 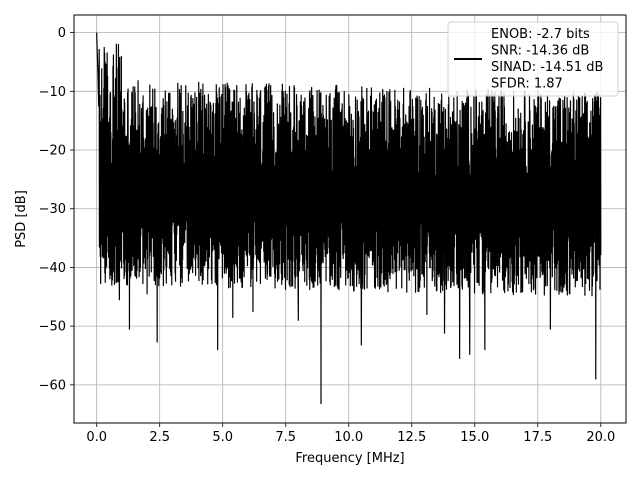 What do you see at coordinates (285, 437) in the screenshot?
I see `x-tick-label: 7.5` at bounding box center [285, 437].